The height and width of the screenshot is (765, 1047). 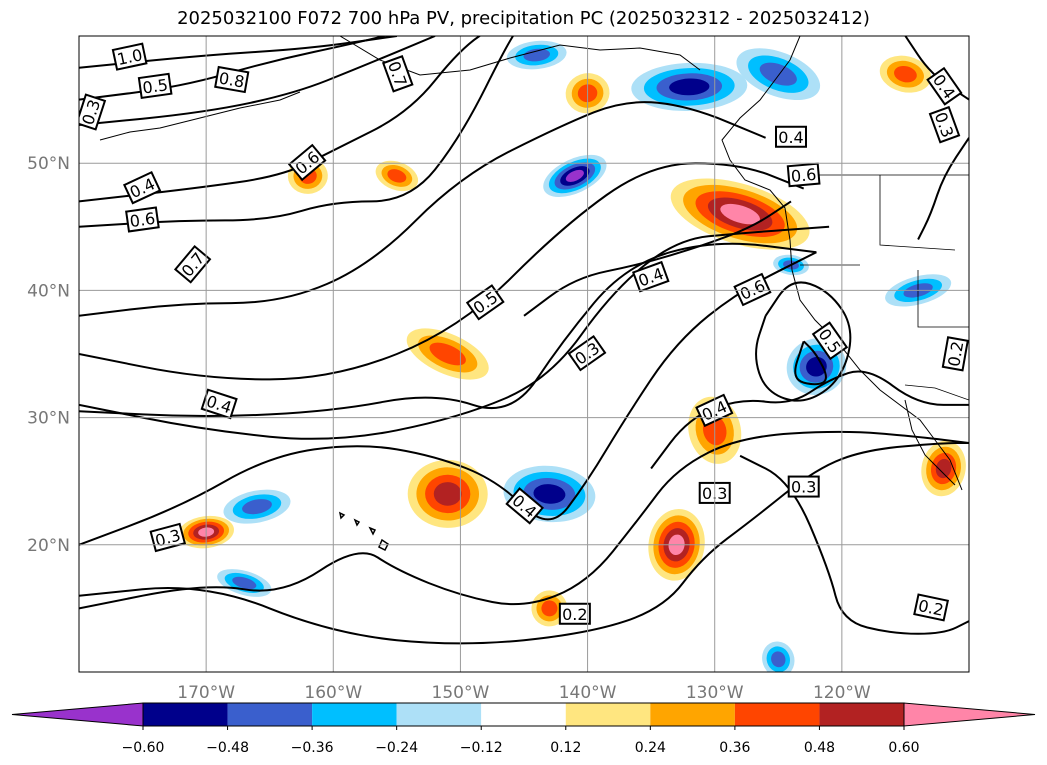 I want to click on y-tick-label: 30°N, so click(x=48, y=419).